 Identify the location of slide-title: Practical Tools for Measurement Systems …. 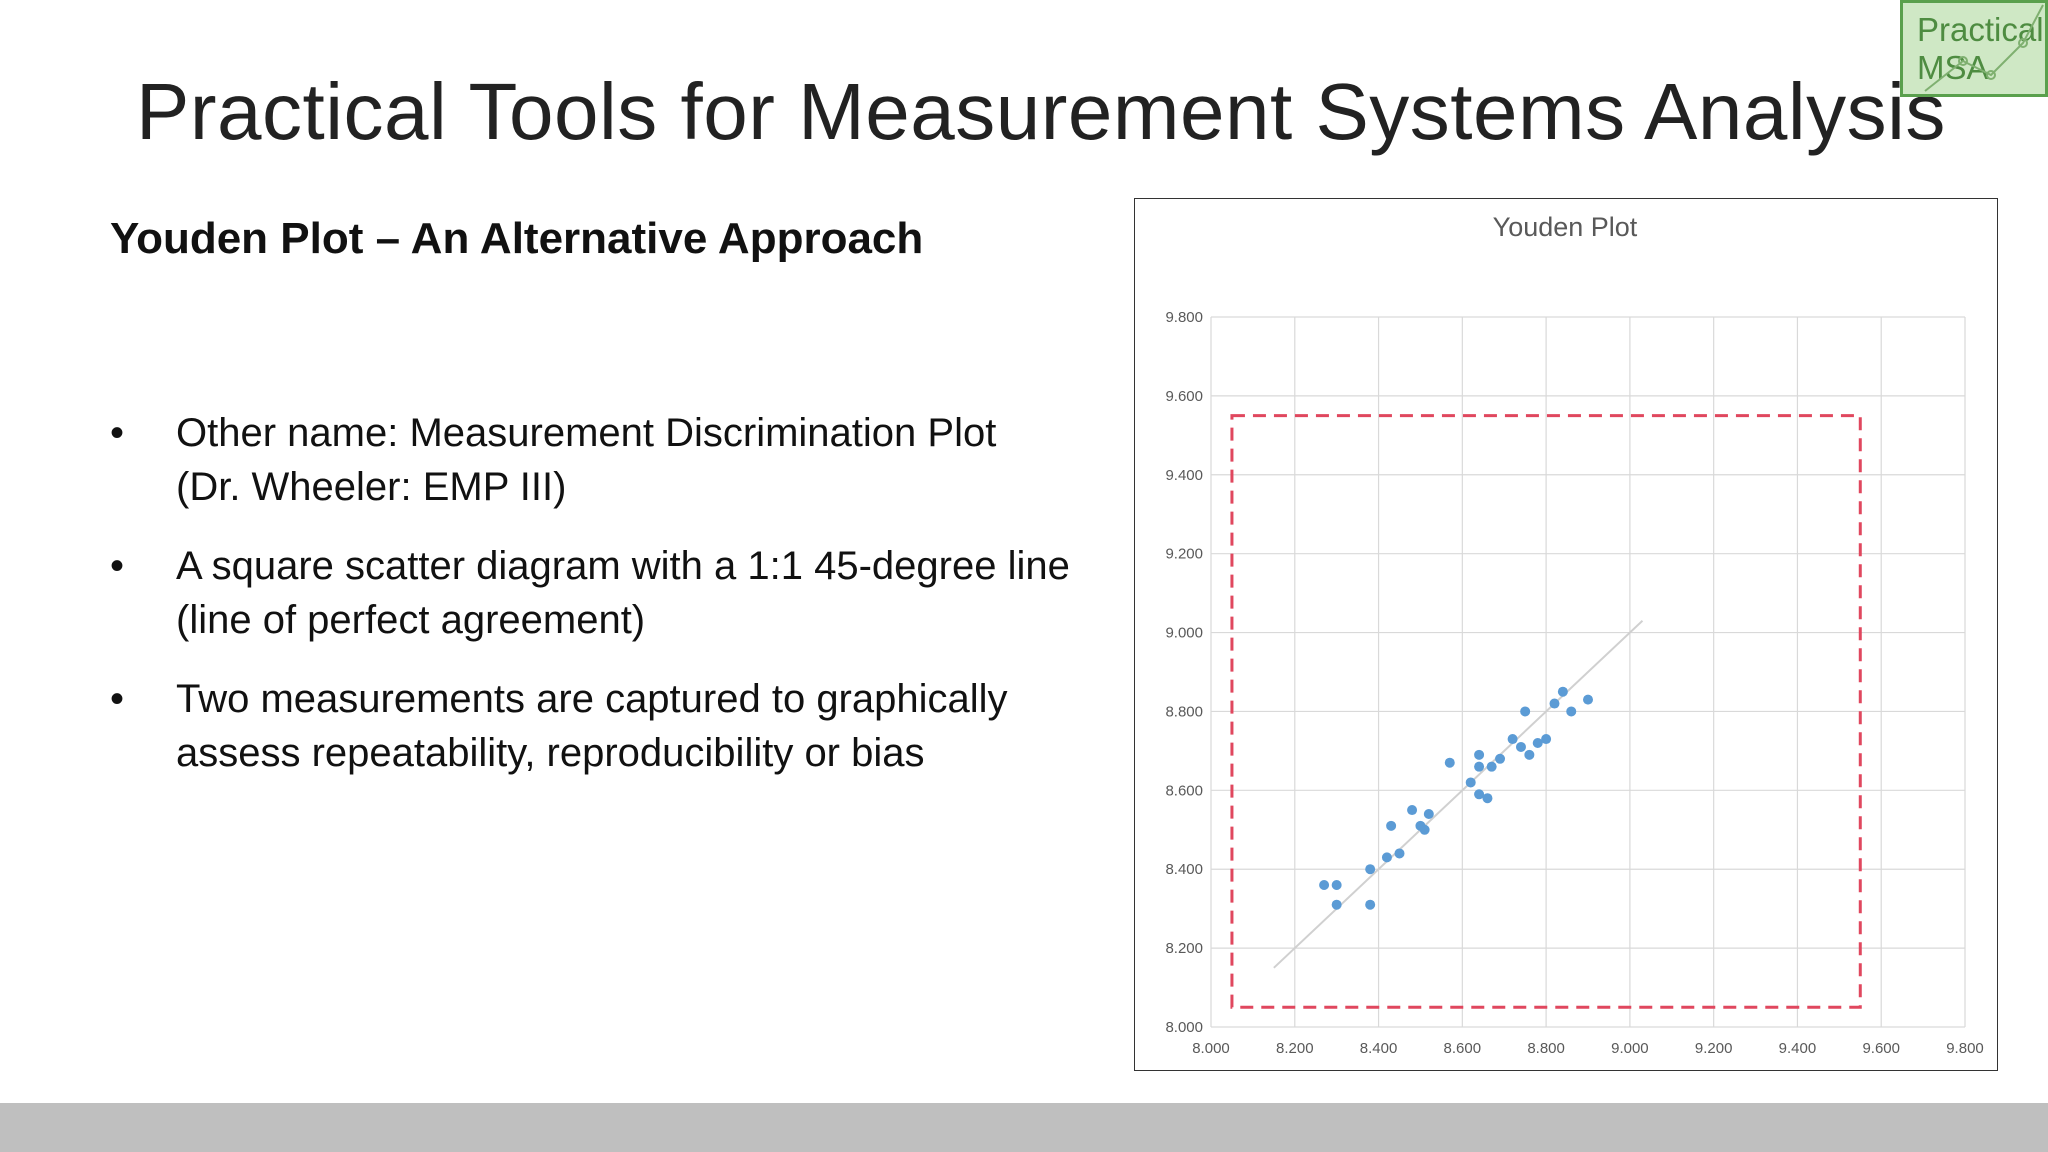
(1041, 111).